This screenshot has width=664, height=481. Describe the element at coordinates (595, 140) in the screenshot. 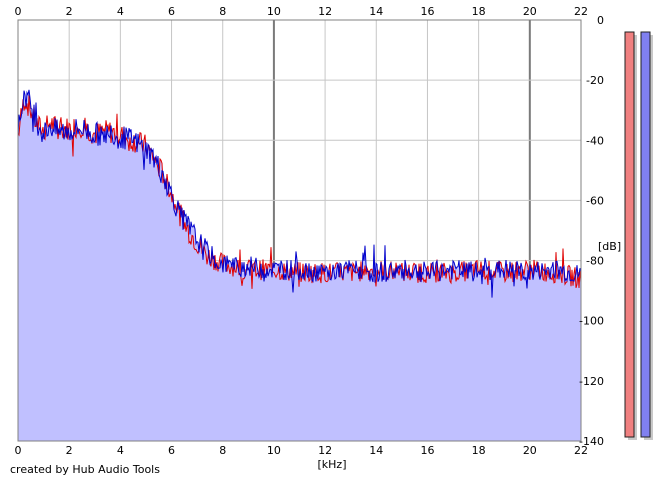

I see `y-tick-label: -40` at that location.